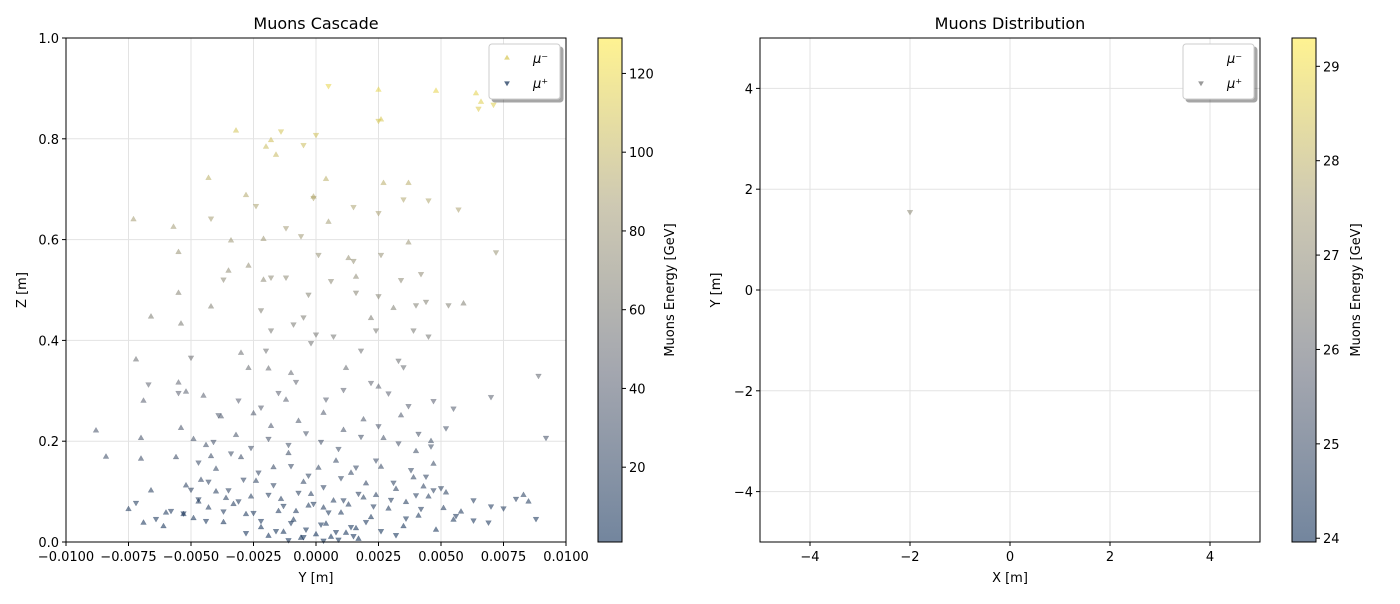  I want to click on y-tick-label: 0.0, so click(48, 543).